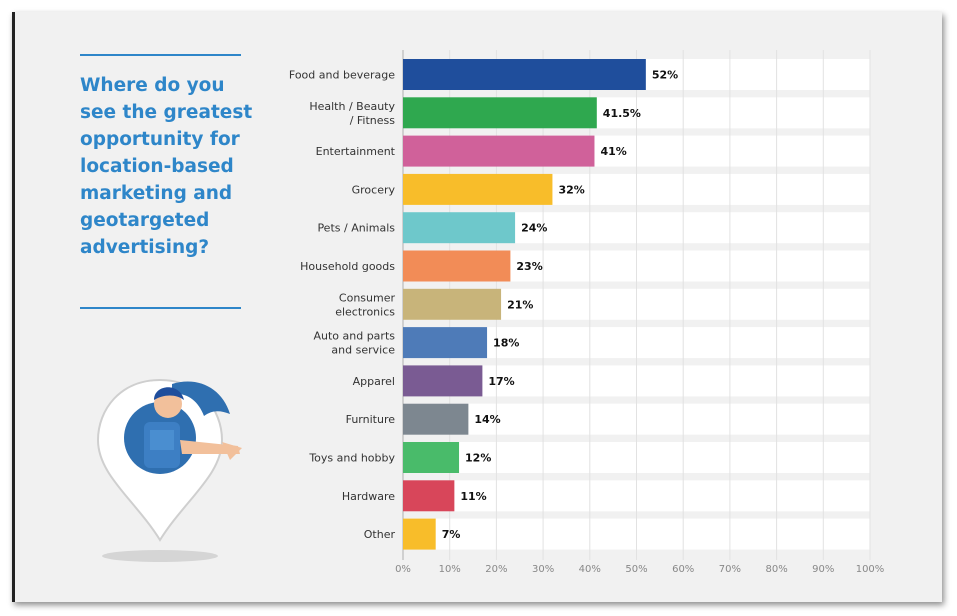  Describe the element at coordinates (450, 569) in the screenshot. I see `x-tick-label: 10%` at that location.